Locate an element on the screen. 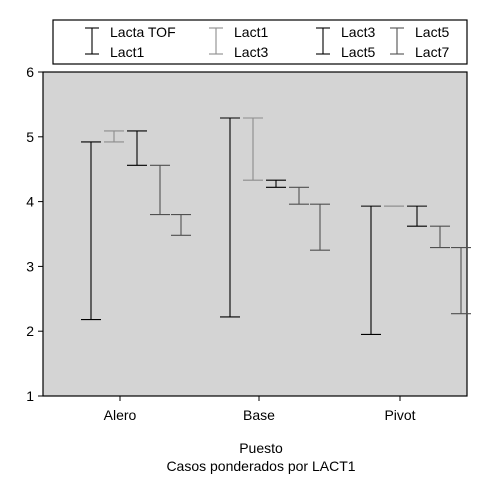  legend-label-lower: Lact7 is located at coordinates (432, 52).